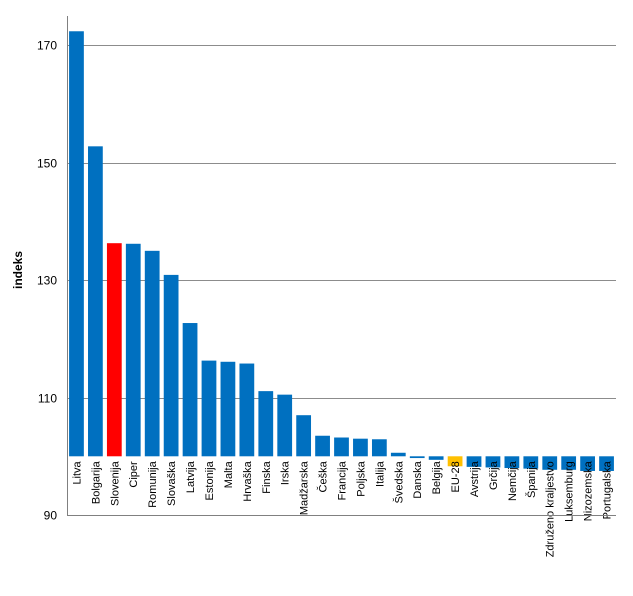 This screenshot has height=596, width=633. I want to click on bar-češka, so click(322, 446).